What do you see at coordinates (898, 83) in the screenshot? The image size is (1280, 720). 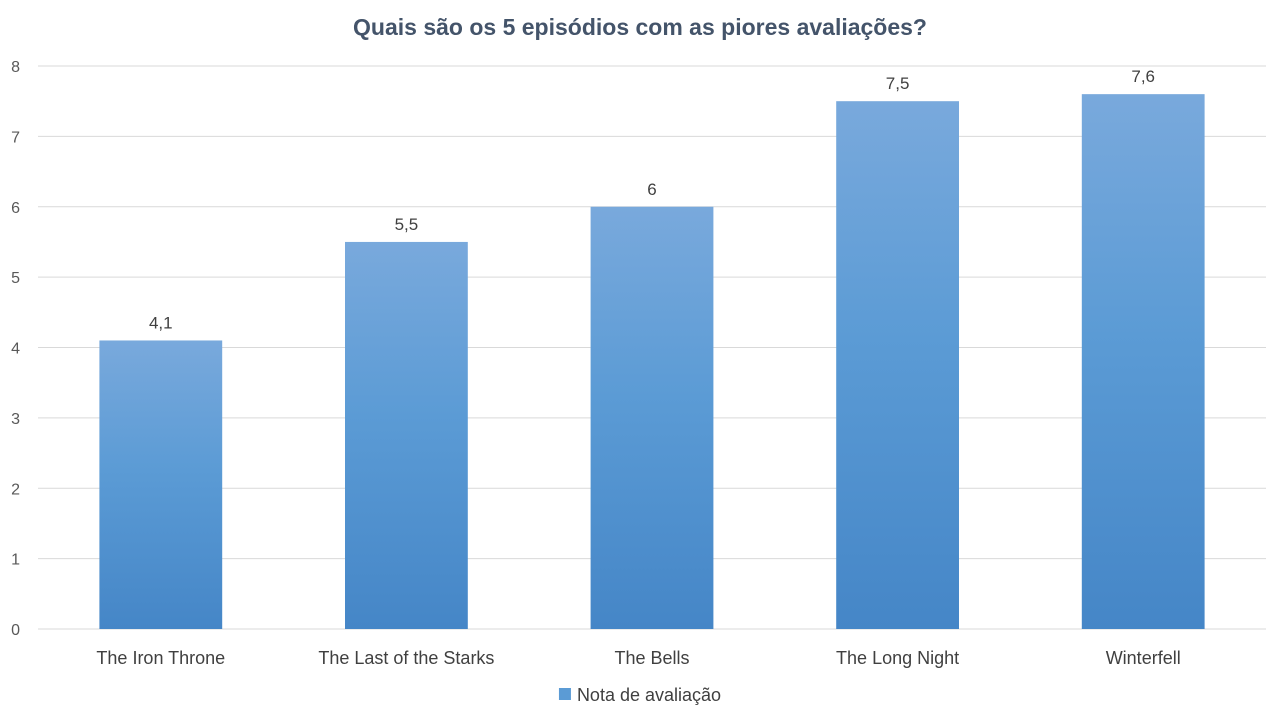 I see `data-label: 7,5` at bounding box center [898, 83].